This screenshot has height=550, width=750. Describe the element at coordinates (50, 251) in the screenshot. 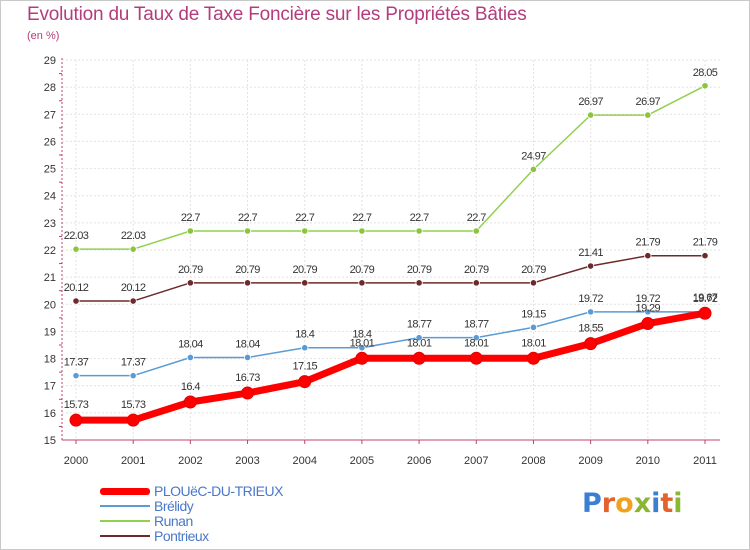

I see `y-tick-label: 22` at that location.